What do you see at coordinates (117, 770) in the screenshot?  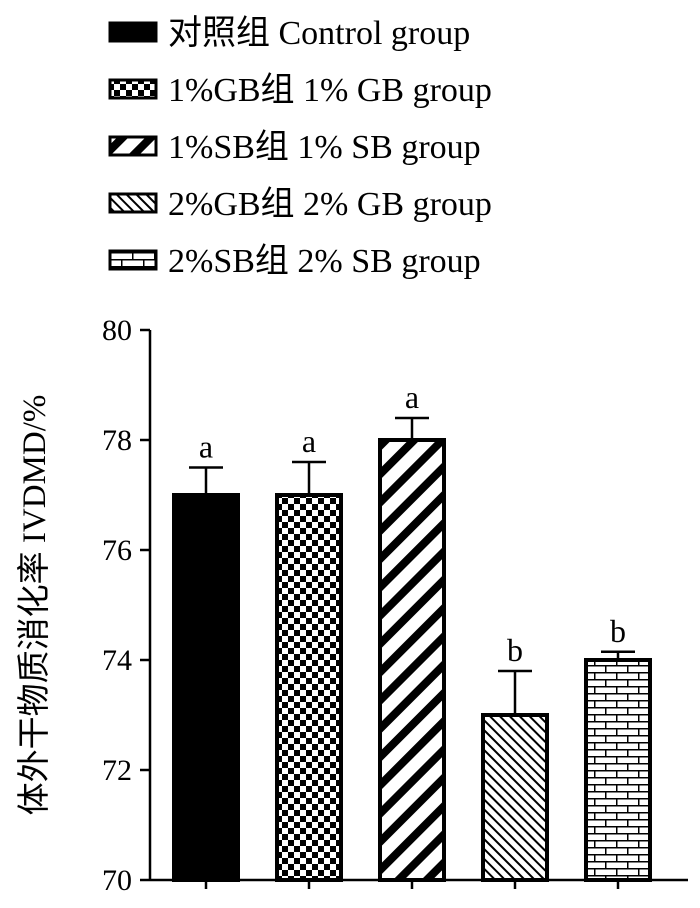 I see `y-tick-label: 72` at bounding box center [117, 770].